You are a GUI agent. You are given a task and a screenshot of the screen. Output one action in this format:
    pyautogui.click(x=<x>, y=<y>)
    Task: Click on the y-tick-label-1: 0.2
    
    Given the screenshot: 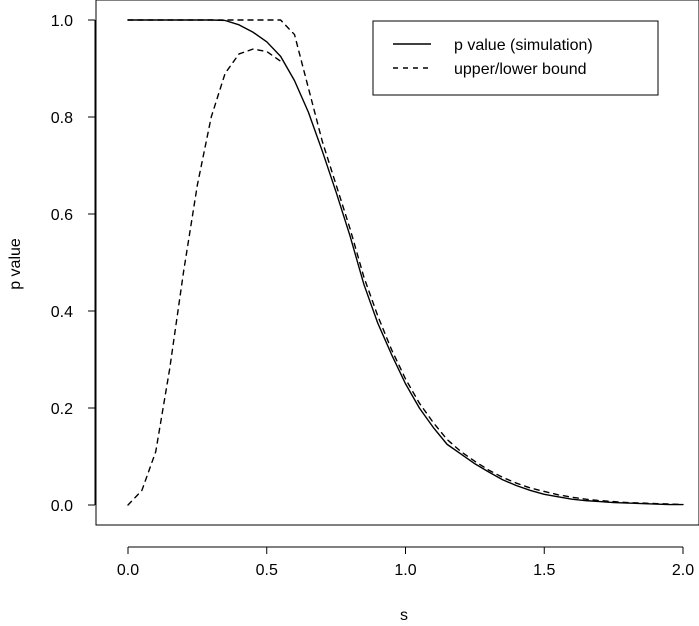 What is the action you would take?
    pyautogui.click(x=62, y=409)
    